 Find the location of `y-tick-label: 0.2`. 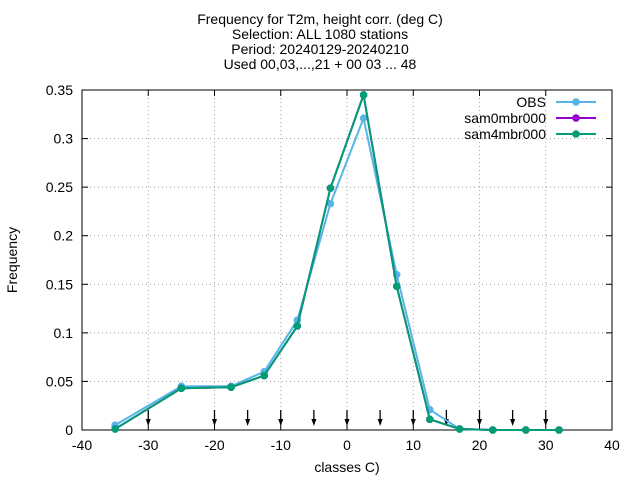

y-tick-label: 0.2 is located at coordinates (64, 236).